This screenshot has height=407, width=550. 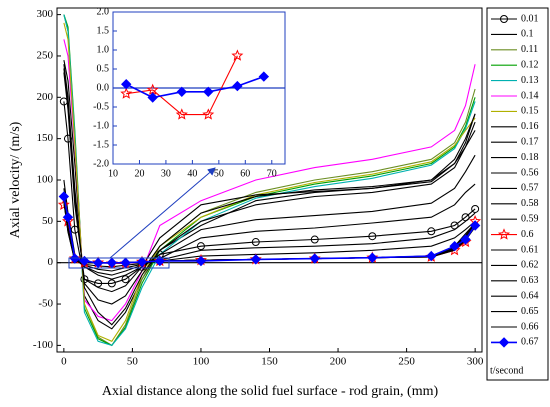 I want to click on x-tick-label: 0, so click(x=64, y=362).